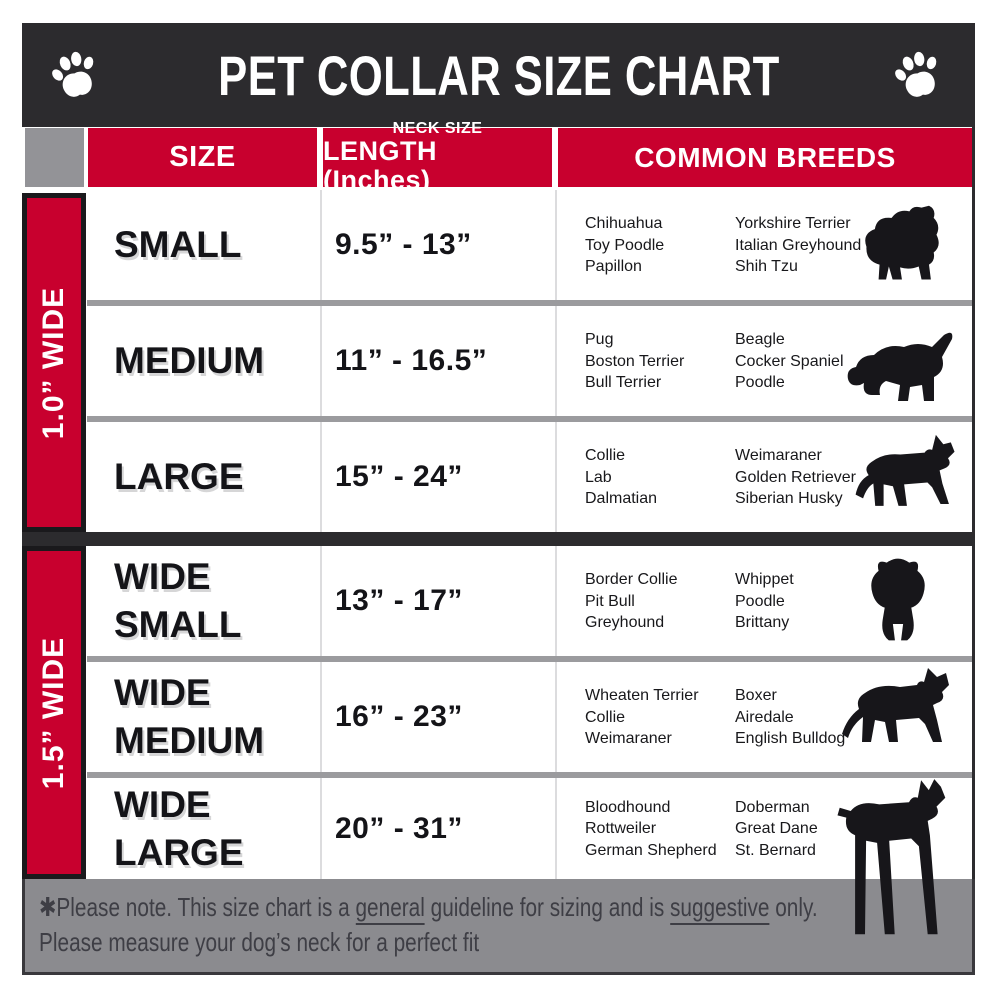 This screenshot has height=1000, width=1000. Describe the element at coordinates (793, 223) in the screenshot. I see `breed-name: Yorkshire Terrier` at that location.